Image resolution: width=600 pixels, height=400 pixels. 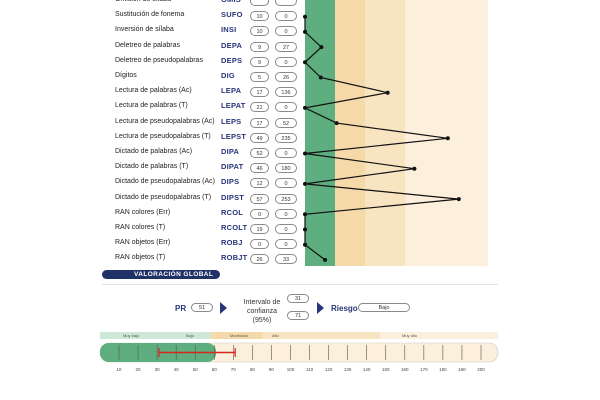 I want to click on subtest-label: Deletreo de pseudopalabras, so click(x=159, y=60).